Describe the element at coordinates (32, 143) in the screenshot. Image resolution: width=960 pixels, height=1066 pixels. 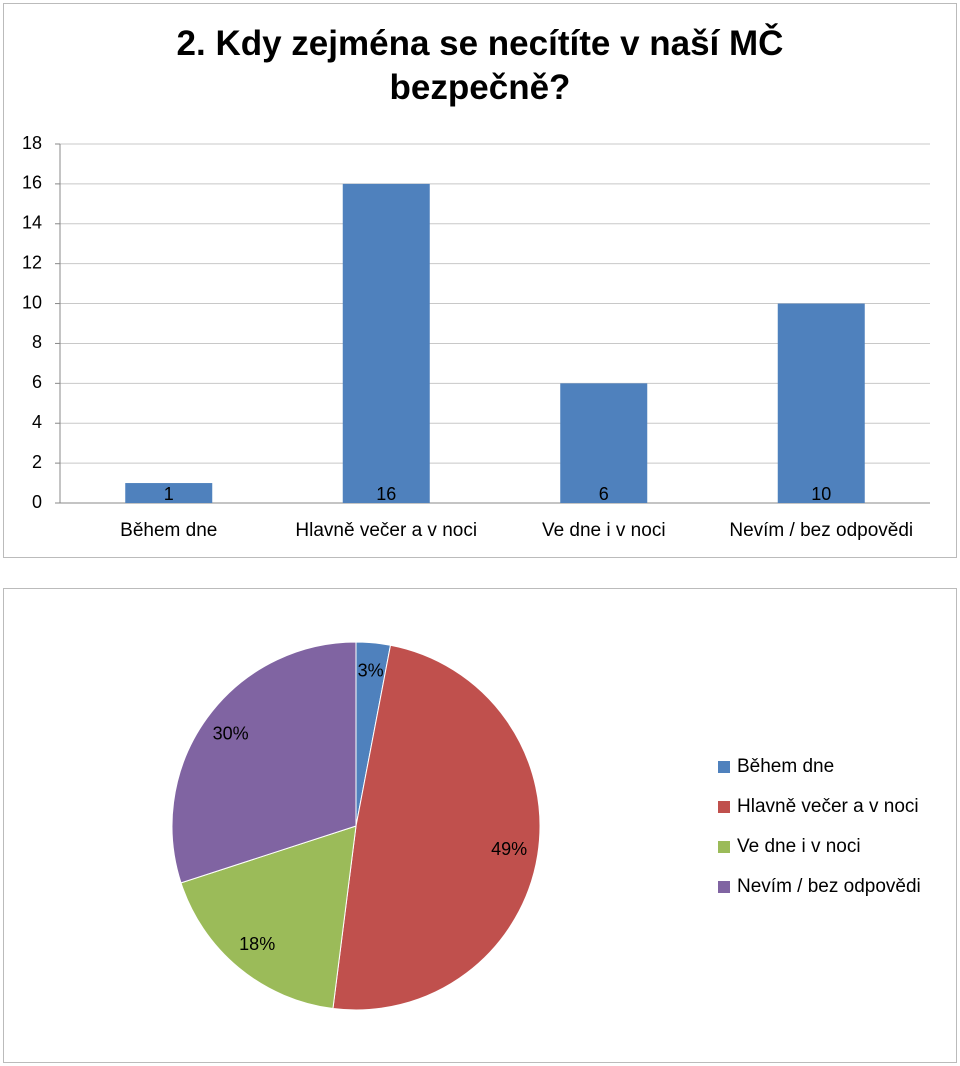
I see `y-tick-label: 18` at that location.